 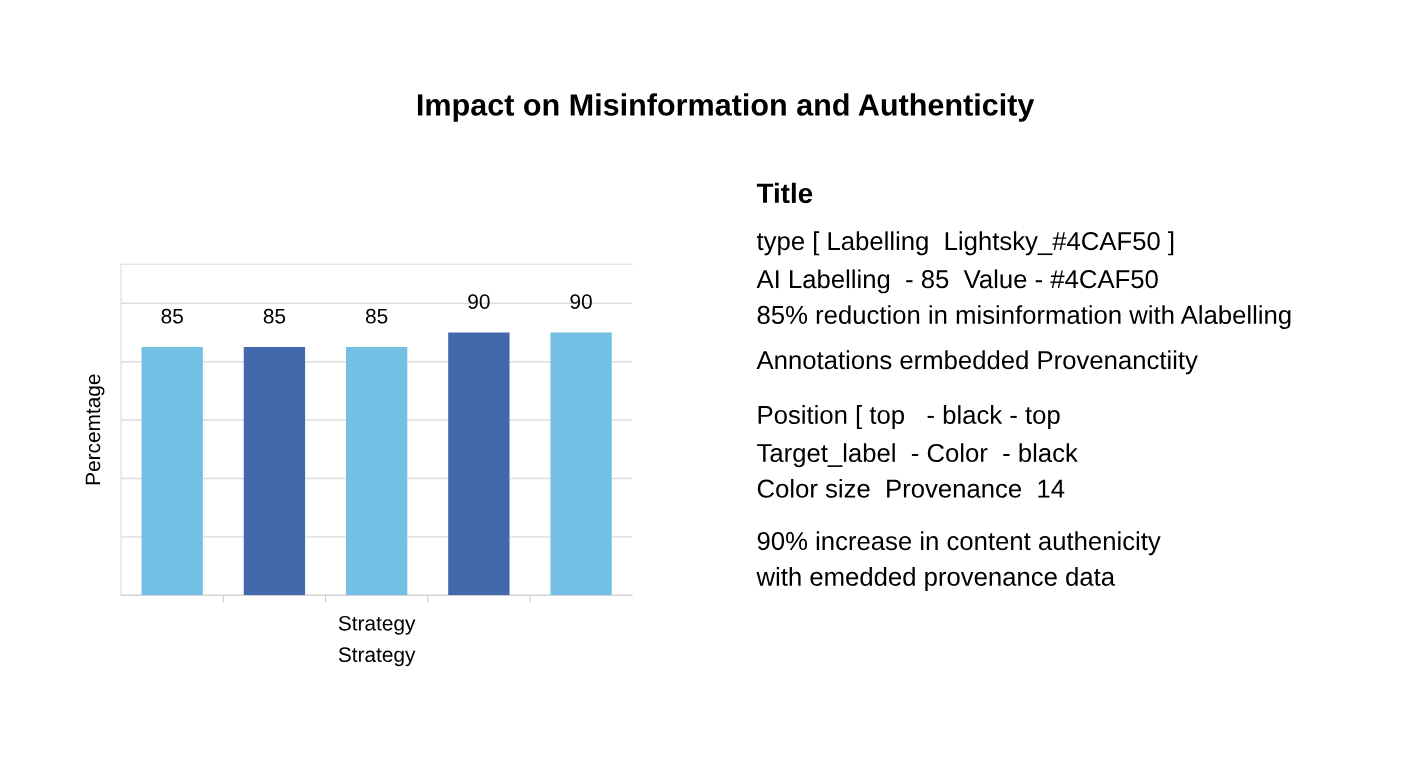 What do you see at coordinates (377, 657) in the screenshot?
I see `text: Strategy` at bounding box center [377, 657].